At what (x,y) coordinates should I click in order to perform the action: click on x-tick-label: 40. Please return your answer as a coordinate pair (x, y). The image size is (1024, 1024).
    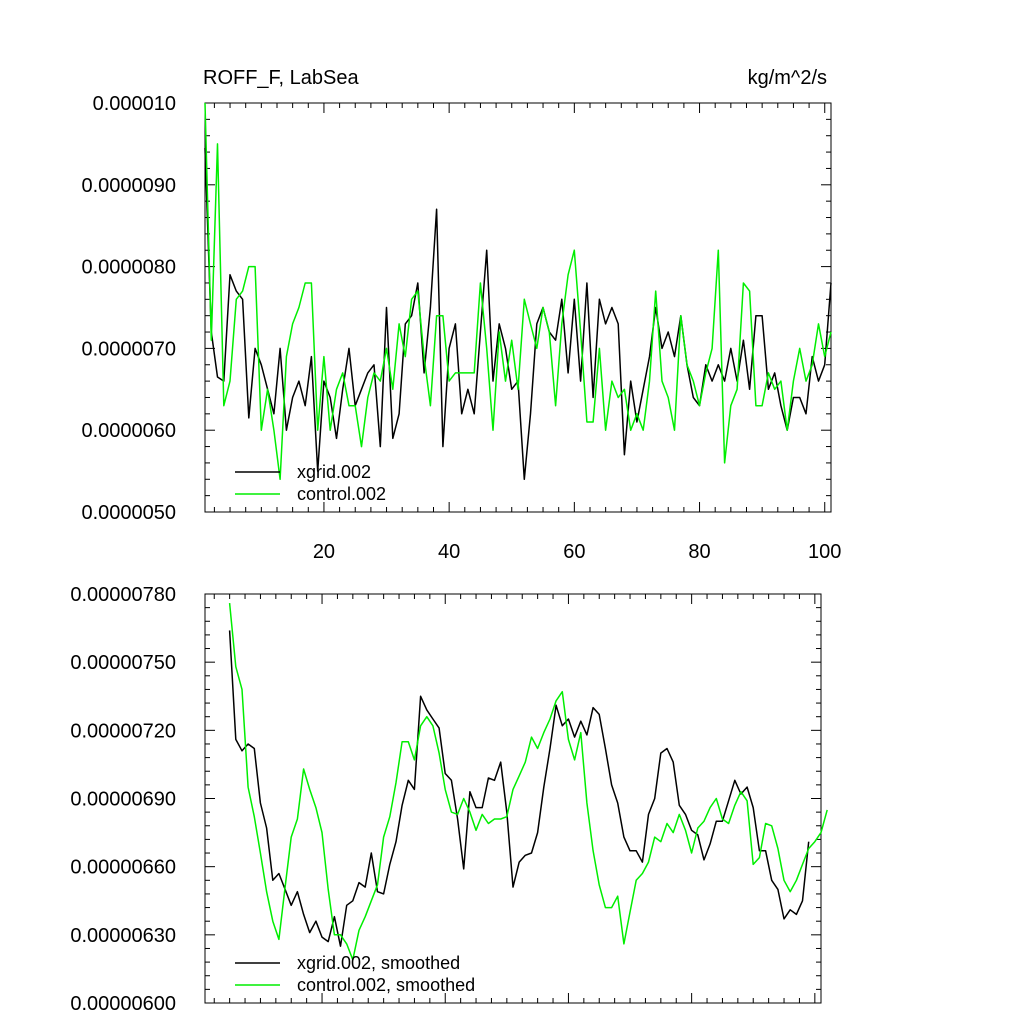
    Looking at the image, I should click on (449, 552).